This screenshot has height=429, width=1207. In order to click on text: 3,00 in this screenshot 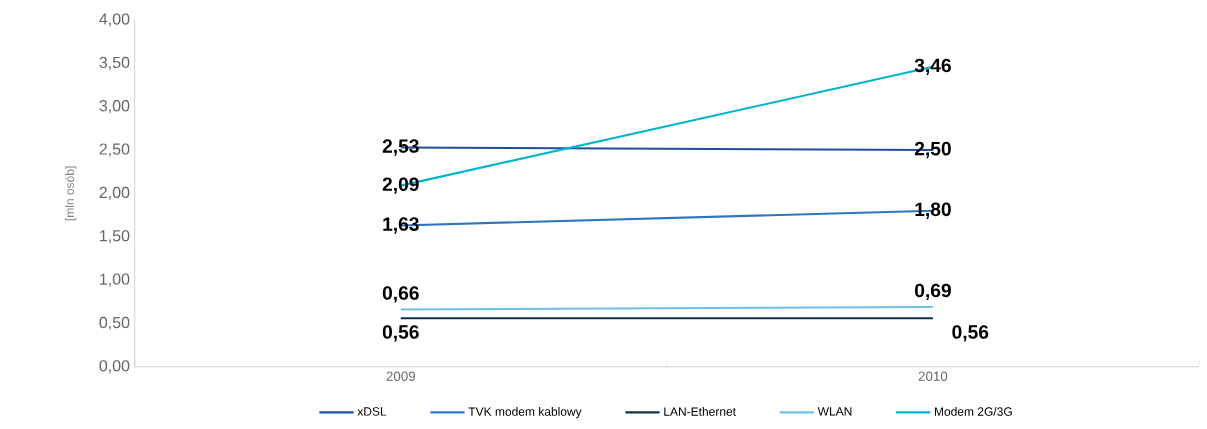, I will do `click(114, 106)`.